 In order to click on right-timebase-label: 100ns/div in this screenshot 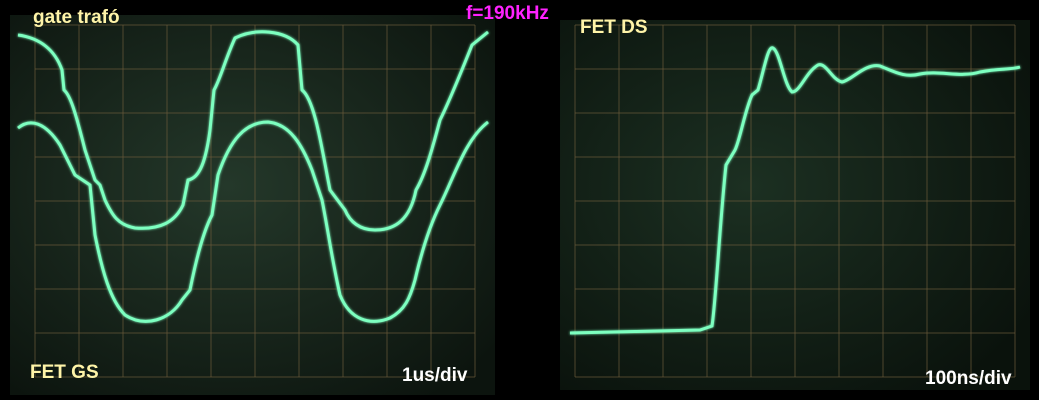, I will do `click(968, 378)`.